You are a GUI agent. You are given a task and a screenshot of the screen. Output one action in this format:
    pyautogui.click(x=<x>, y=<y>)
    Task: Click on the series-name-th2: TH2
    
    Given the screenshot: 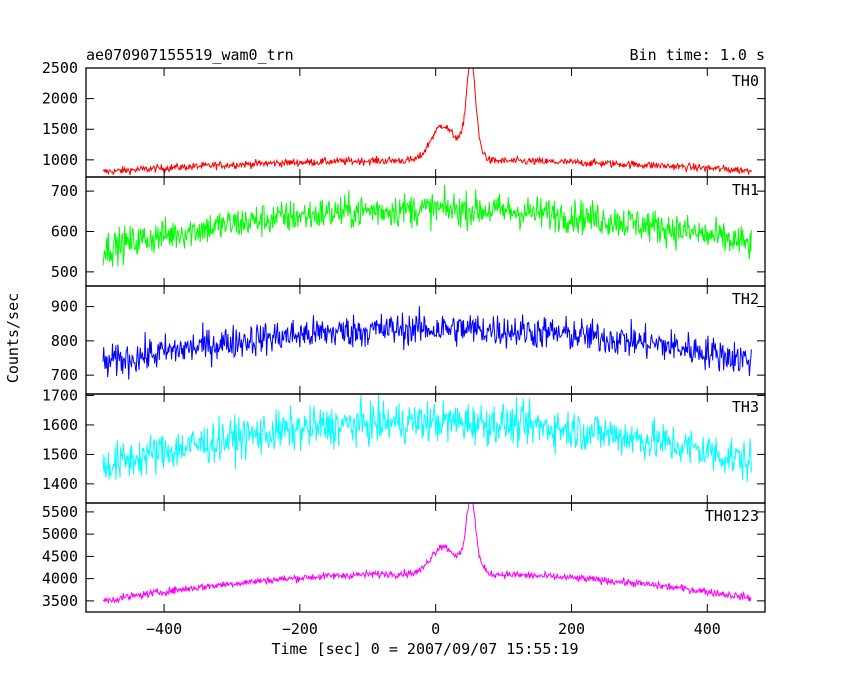 What is the action you would take?
    pyautogui.click(x=745, y=299)
    